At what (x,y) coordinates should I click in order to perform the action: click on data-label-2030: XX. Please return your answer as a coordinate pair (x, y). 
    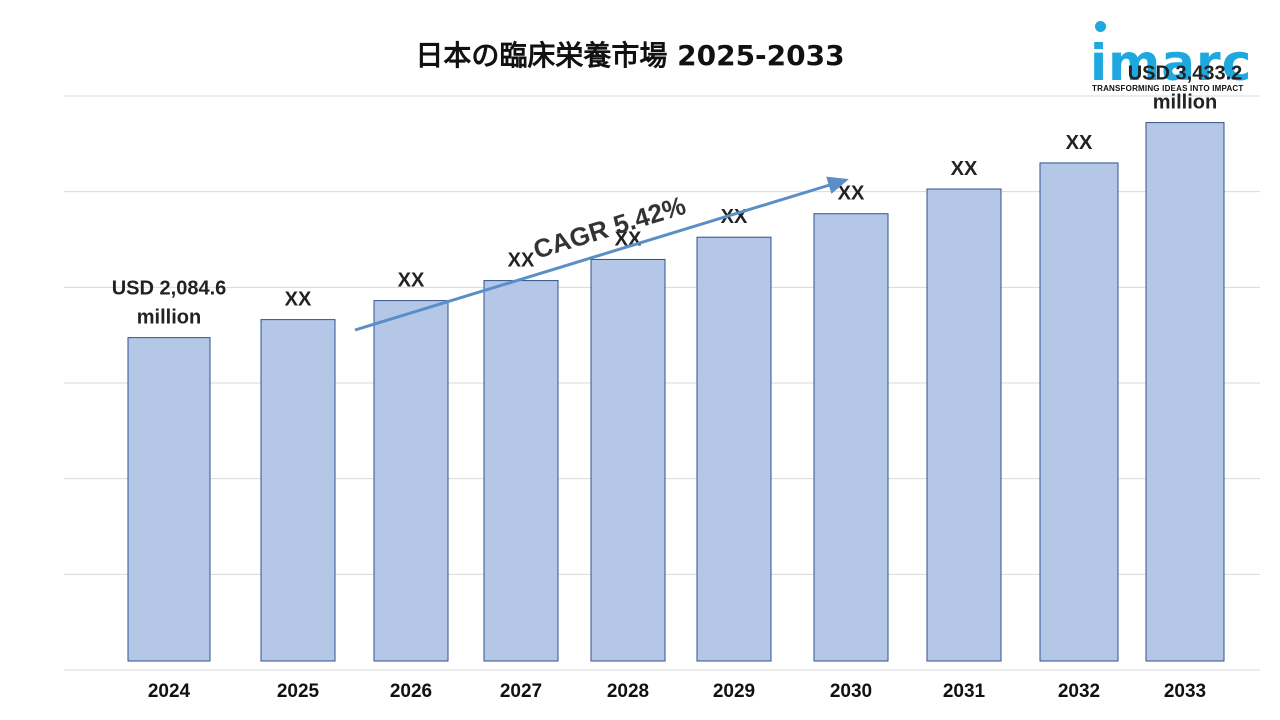
    Looking at the image, I should click on (851, 194).